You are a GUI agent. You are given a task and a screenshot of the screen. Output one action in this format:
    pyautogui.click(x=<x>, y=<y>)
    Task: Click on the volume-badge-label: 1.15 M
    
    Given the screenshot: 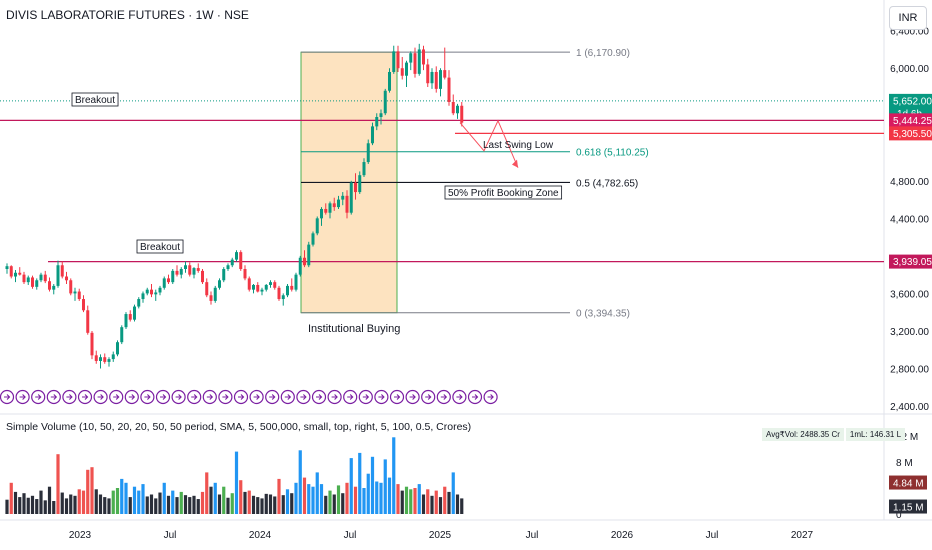 What is the action you would take?
    pyautogui.click(x=908, y=508)
    